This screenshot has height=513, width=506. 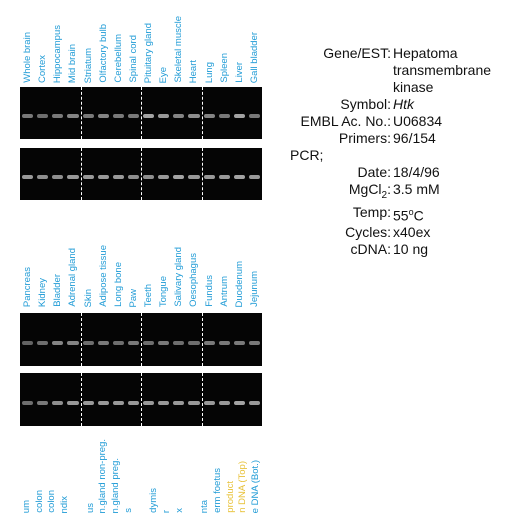 What do you see at coordinates (418, 121) in the screenshot?
I see `embl-value: U06834` at bounding box center [418, 121].